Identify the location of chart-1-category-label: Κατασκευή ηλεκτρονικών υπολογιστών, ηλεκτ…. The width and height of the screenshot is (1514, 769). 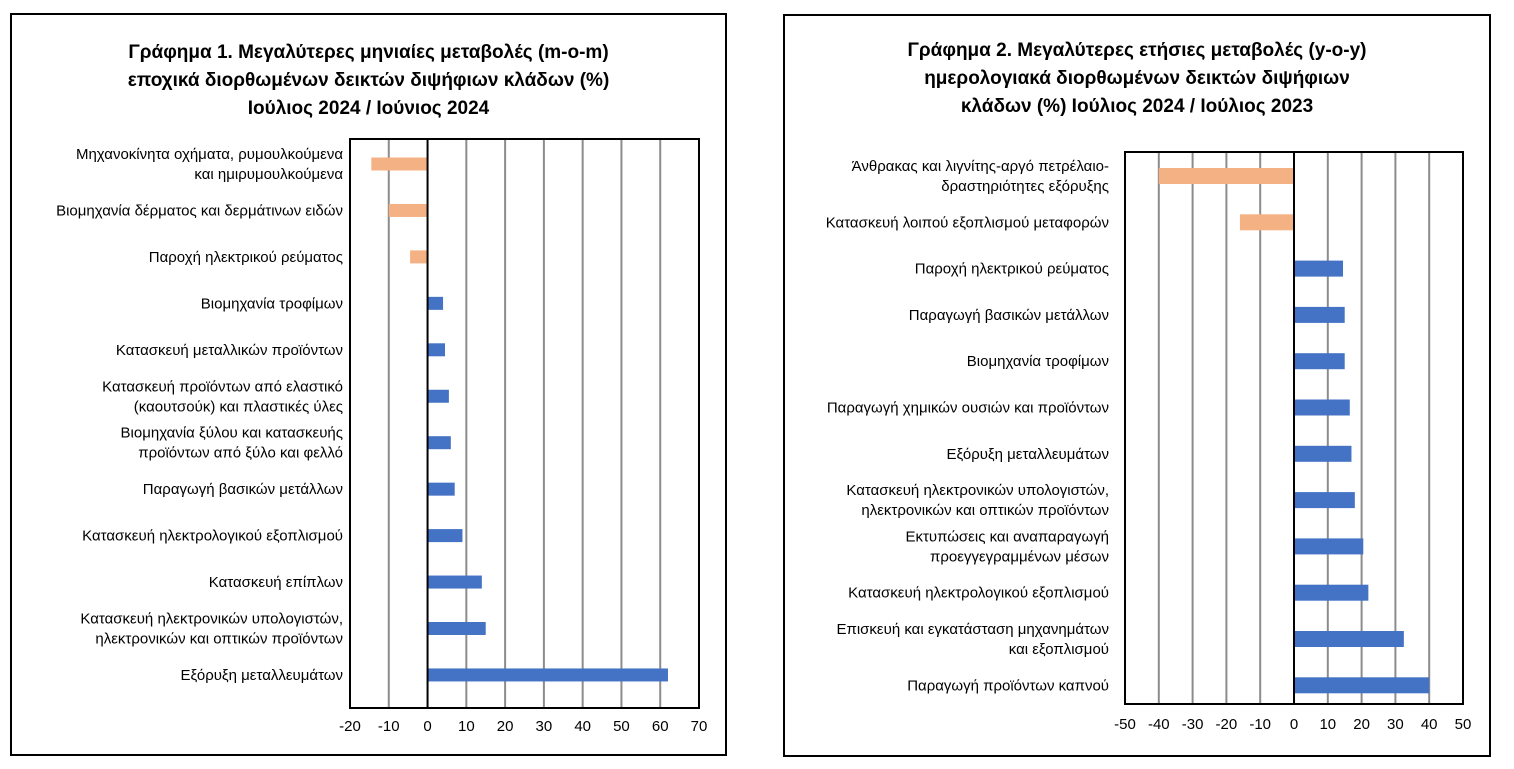
(211, 629).